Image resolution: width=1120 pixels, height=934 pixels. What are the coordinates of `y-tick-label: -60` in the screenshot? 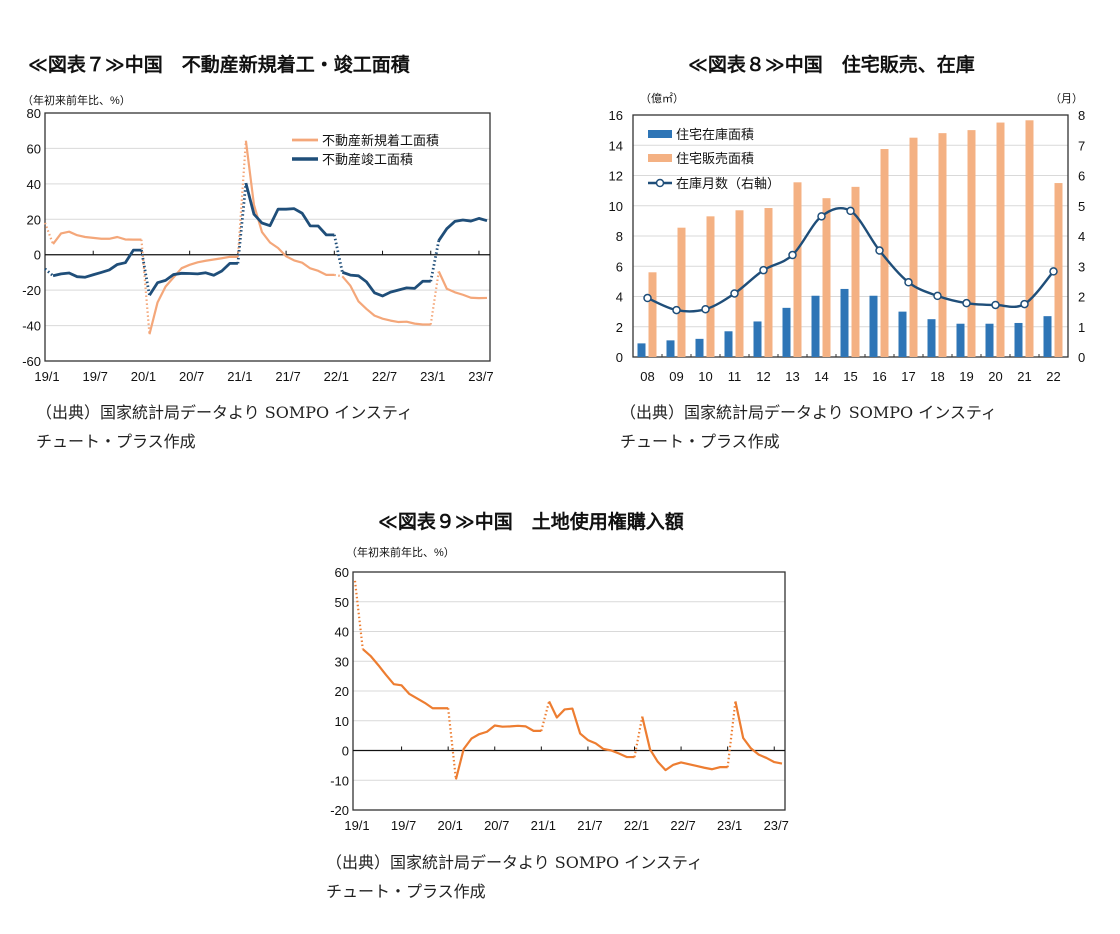 It's located at (31, 361).